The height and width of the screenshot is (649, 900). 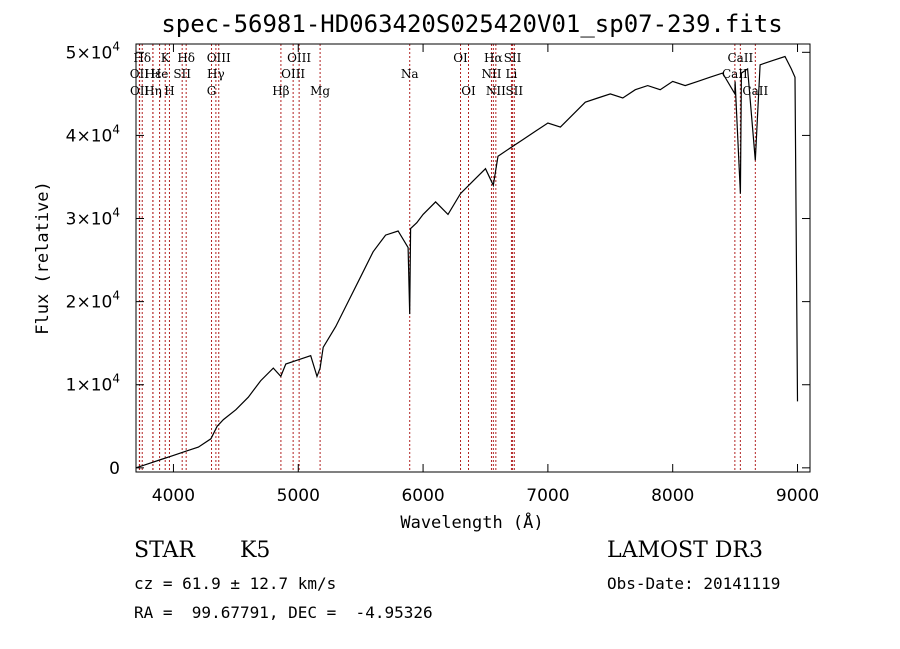 I want to click on y-tick-label-1: 1×10⁴, so click(x=93, y=384).